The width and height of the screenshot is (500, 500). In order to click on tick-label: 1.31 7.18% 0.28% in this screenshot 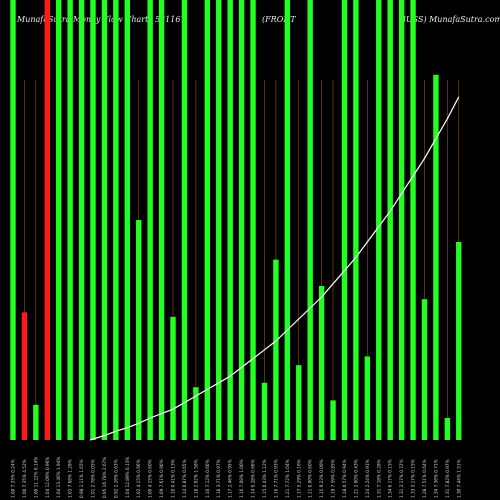, I will do `click(378, 478)`.